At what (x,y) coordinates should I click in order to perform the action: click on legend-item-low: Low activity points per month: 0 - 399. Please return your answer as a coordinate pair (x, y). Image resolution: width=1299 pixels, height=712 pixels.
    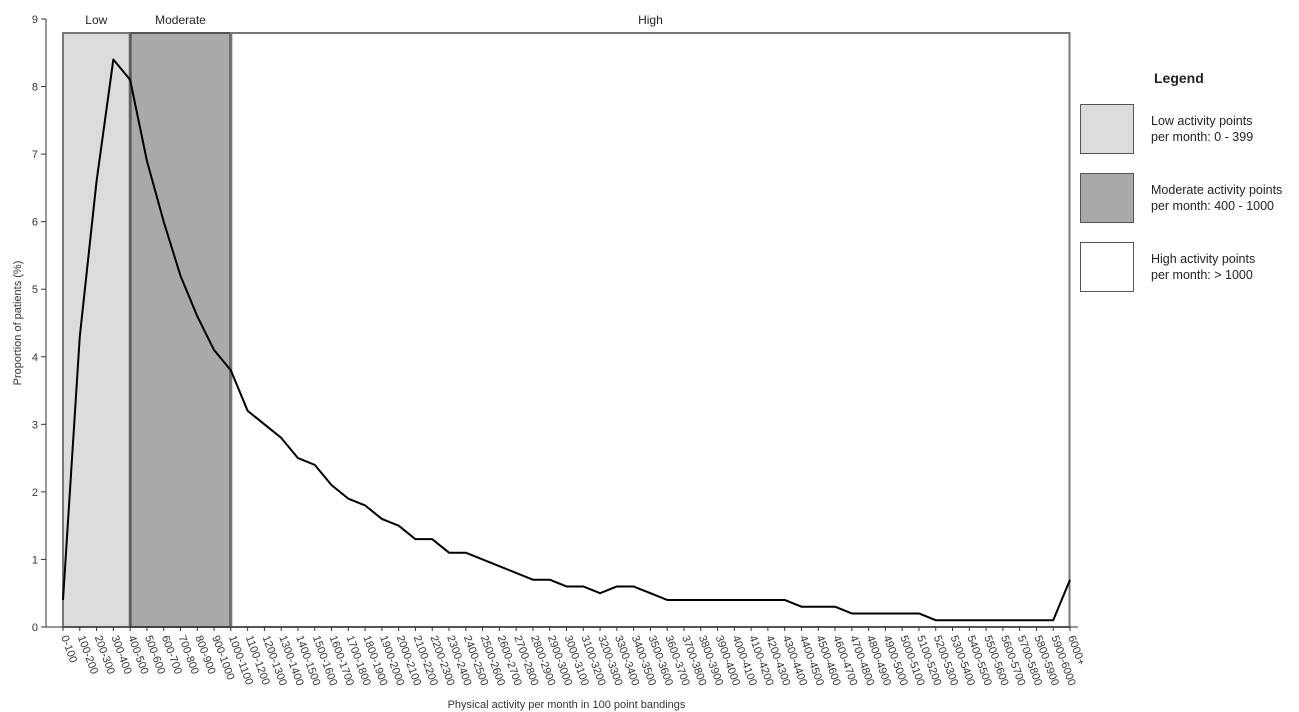
    Looking at the image, I should click on (1187, 129).